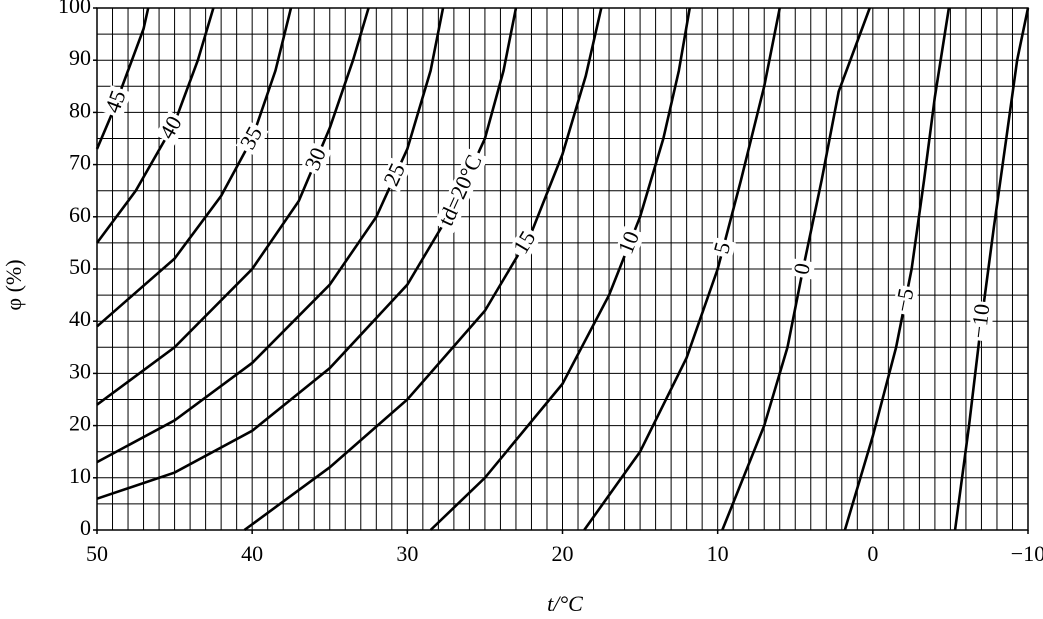  What do you see at coordinates (97, 553) in the screenshot?
I see `x-tick-label: 50` at bounding box center [97, 553].